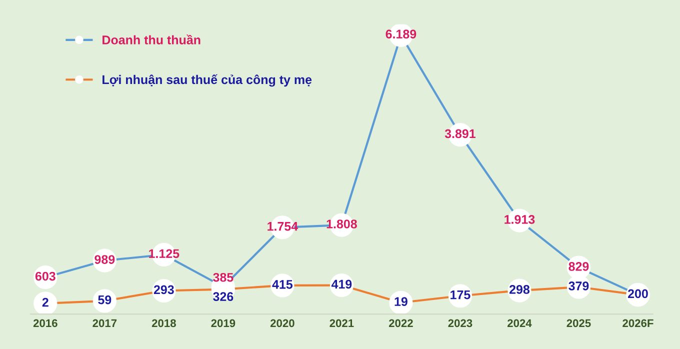 The width and height of the screenshot is (680, 349). Describe the element at coordinates (519, 219) in the screenshot. I see `data-label: 1.913` at that location.